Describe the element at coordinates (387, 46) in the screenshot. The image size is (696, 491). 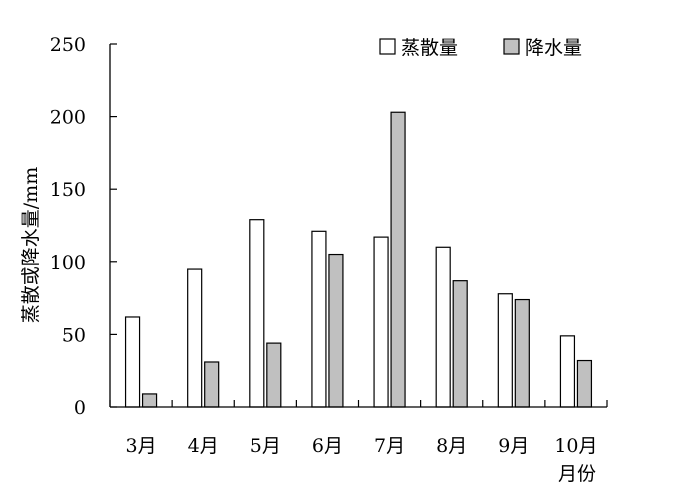
I see `legend-swatch-evapotranspiration` at that location.